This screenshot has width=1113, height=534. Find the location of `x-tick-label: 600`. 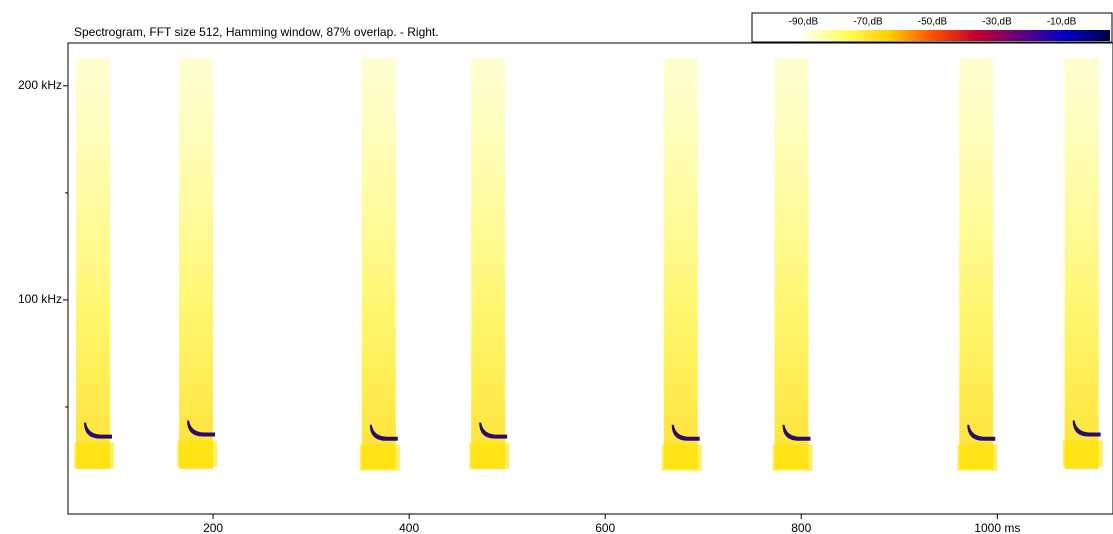

x-tick-label: 600 is located at coordinates (605, 527).